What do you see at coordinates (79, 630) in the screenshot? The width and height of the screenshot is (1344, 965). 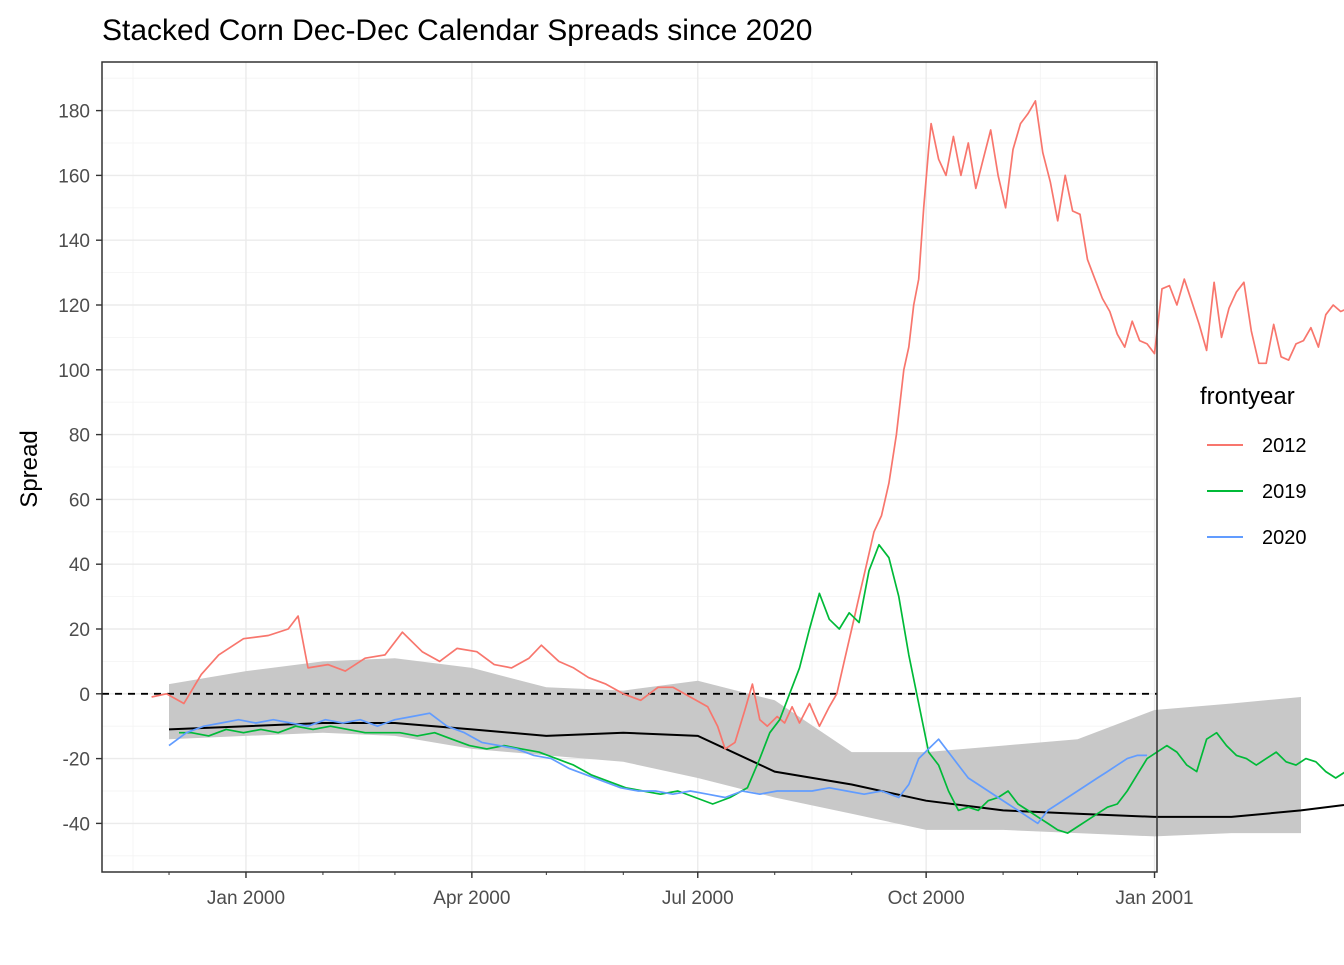 I see `y-tick-label: 20` at bounding box center [79, 630].